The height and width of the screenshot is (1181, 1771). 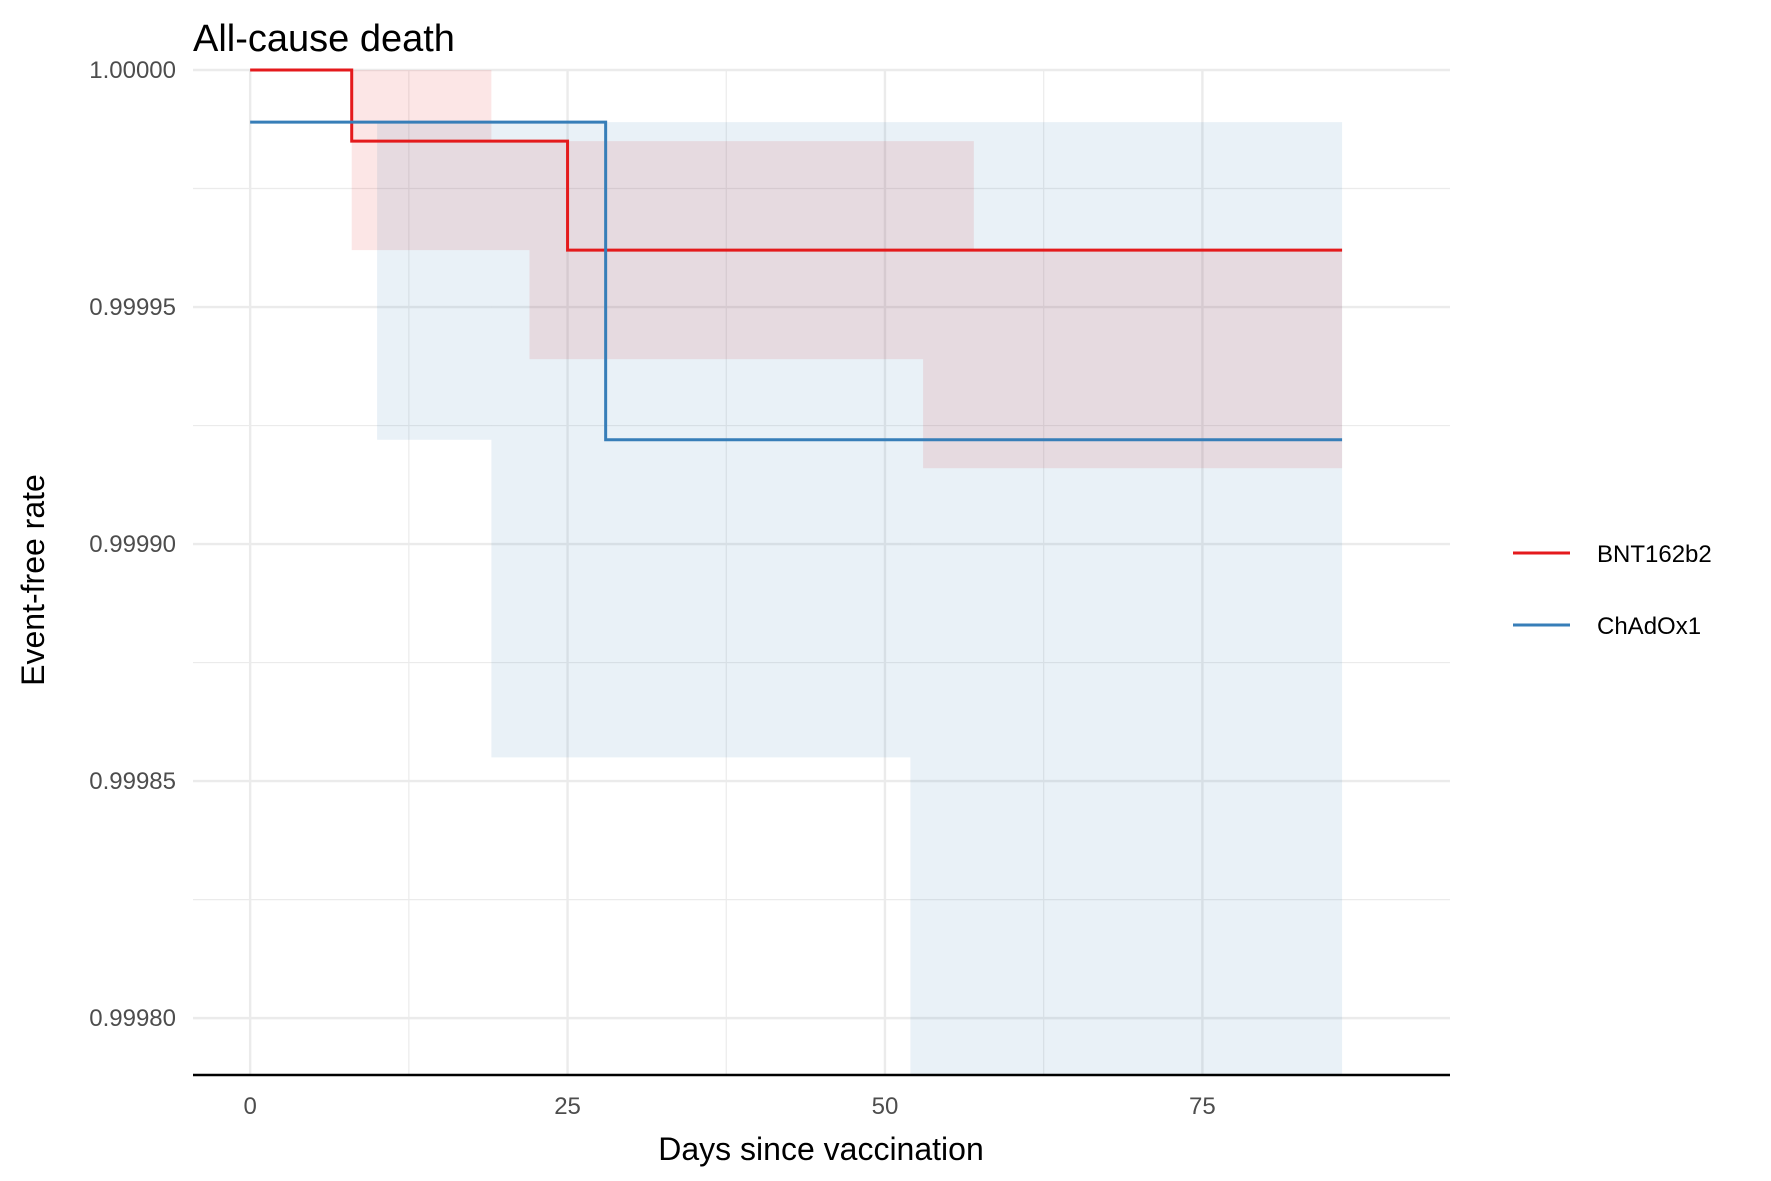 I want to click on ci-band-chadox1, so click(x=434, y=281).